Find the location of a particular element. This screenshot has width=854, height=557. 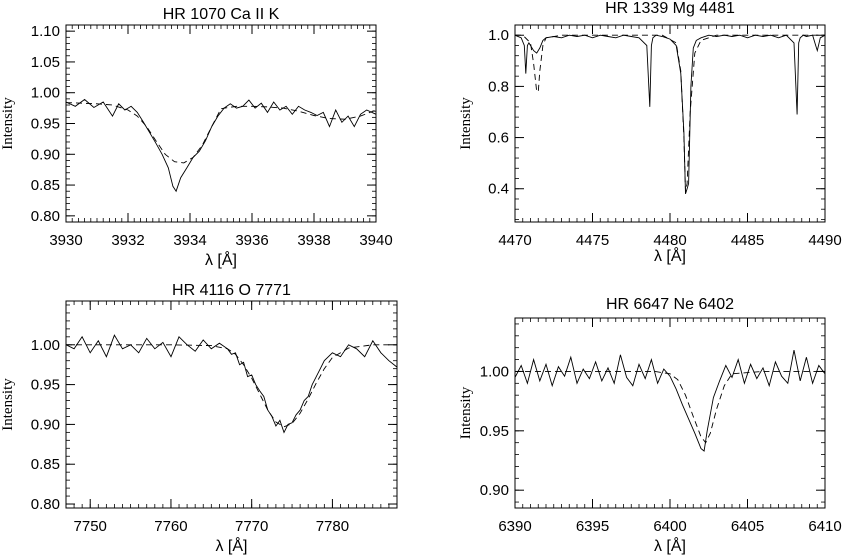

x-tick-label: 4485 is located at coordinates (747, 240).